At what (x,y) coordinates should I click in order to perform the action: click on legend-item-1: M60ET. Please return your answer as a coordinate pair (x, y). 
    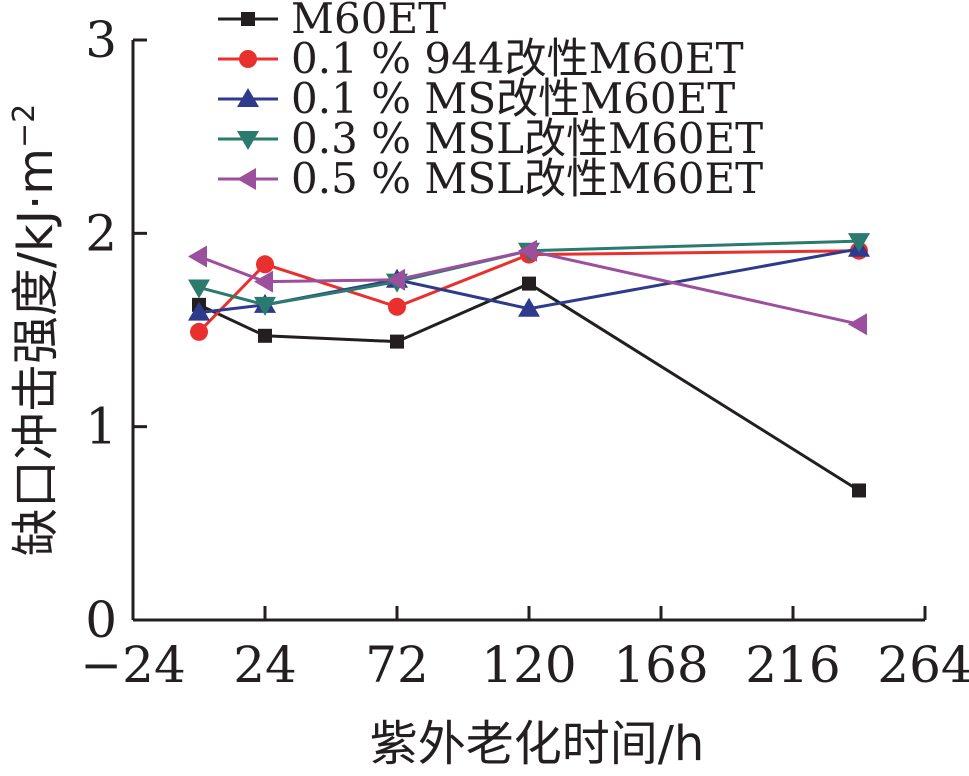
    Looking at the image, I should click on (332, 21).